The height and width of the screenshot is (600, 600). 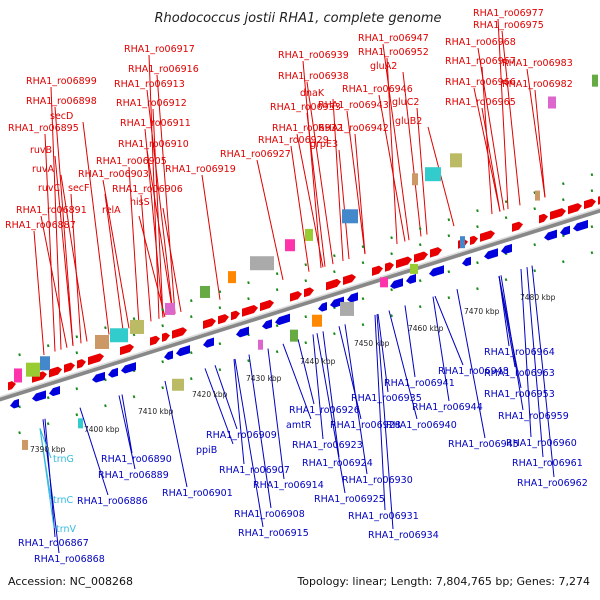 What do you see at coordinates (147, 189) in the screenshot?
I see `top-gene-label-33: RHA1_ro06906` at bounding box center [147, 189].